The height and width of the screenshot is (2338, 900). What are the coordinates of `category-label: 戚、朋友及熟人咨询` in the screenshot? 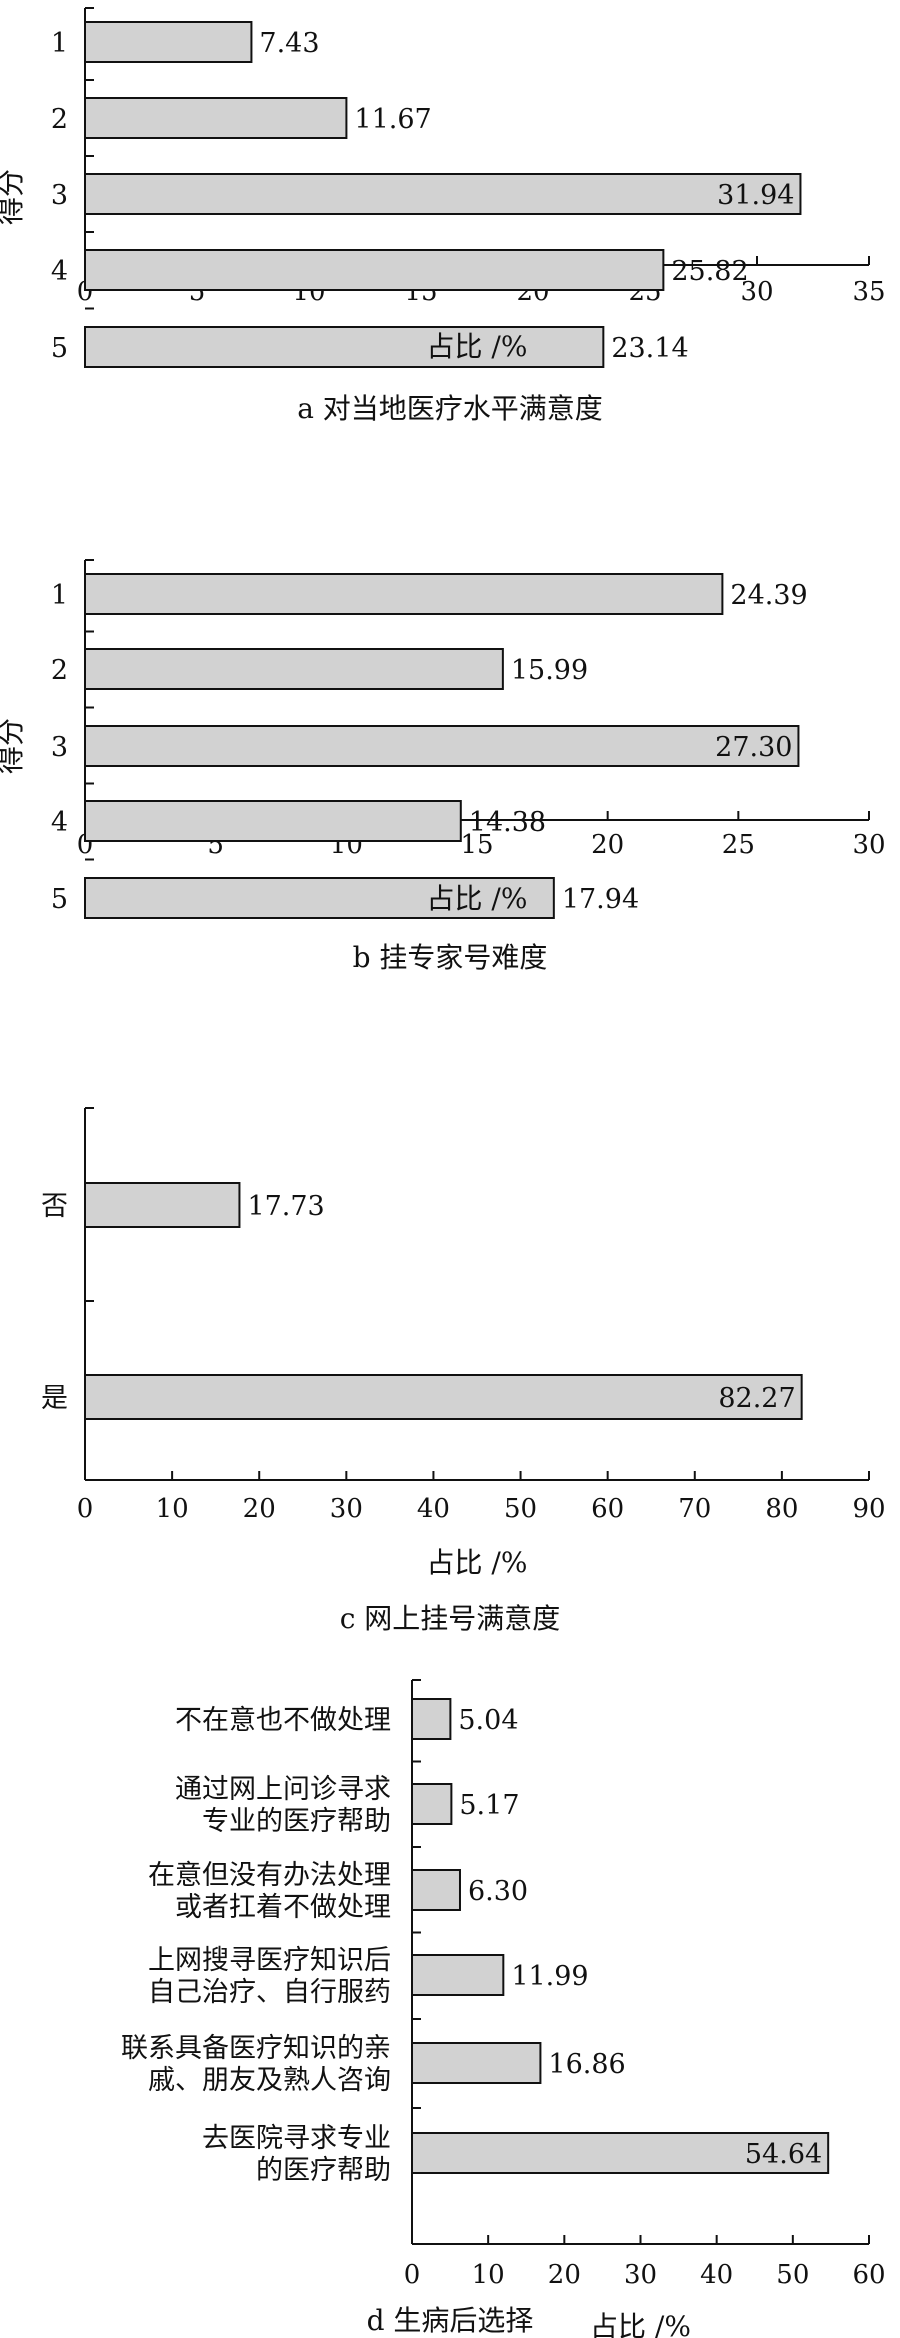 It's located at (269, 2080).